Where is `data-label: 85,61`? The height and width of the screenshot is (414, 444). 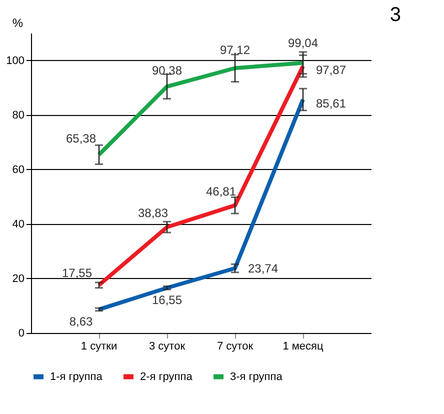
data-label: 85,61 is located at coordinates (331, 103).